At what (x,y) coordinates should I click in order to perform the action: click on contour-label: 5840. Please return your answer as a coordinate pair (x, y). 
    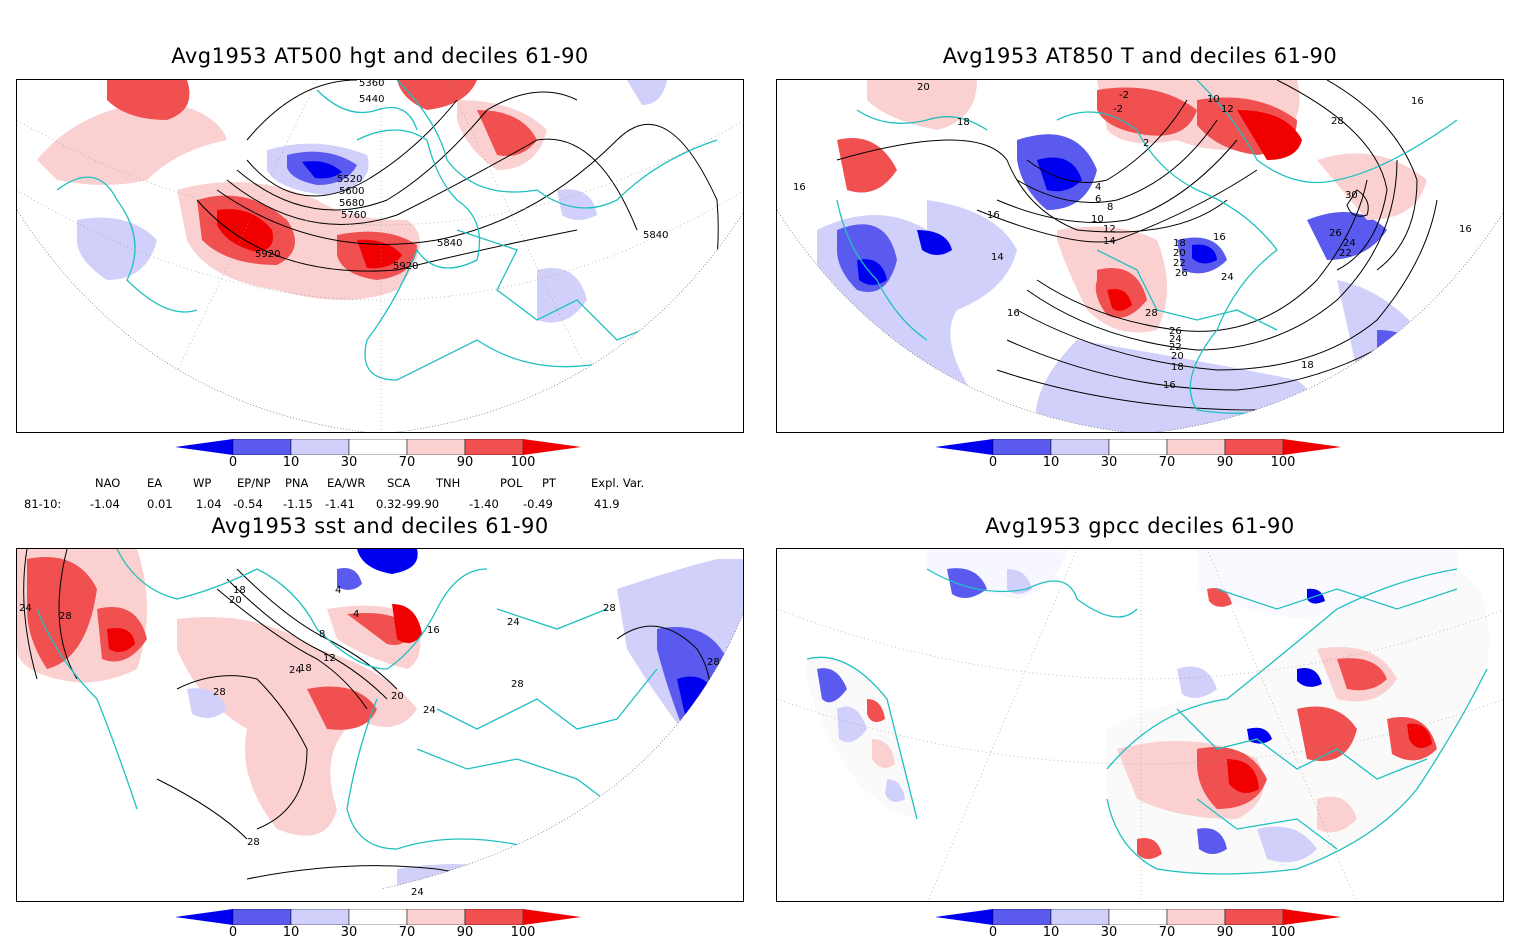
    Looking at the image, I should click on (449, 243).